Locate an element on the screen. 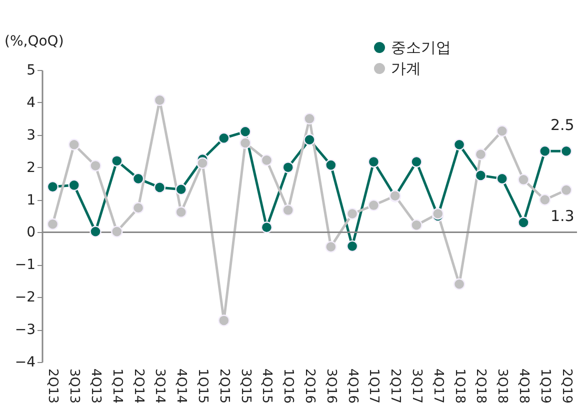  y-tick-label: 4 is located at coordinates (31, 102).